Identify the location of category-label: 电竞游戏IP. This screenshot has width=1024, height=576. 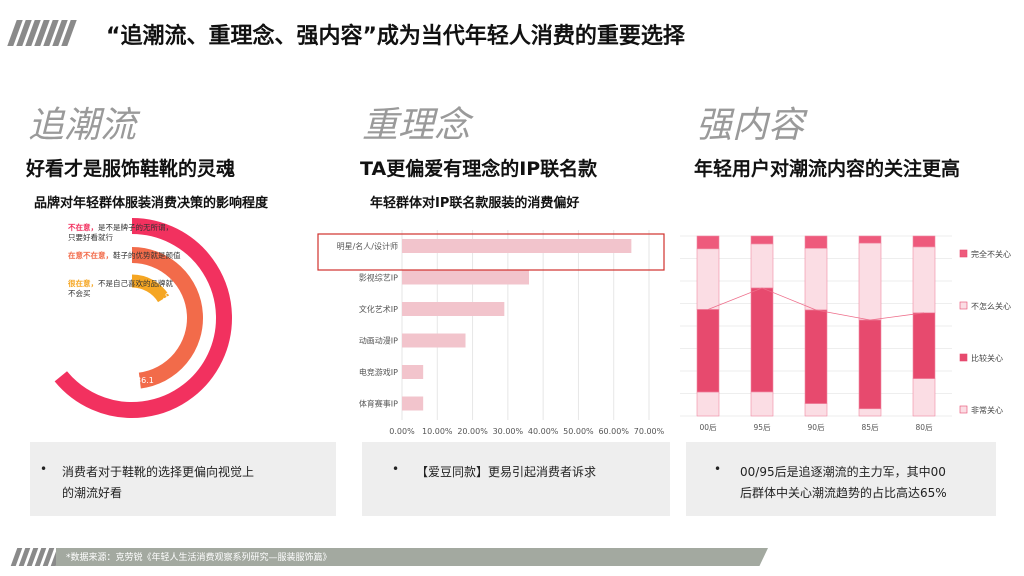
(378, 372).